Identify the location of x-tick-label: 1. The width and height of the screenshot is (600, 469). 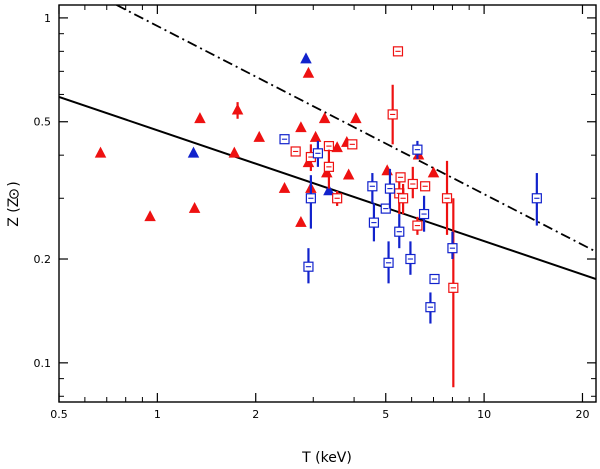
(157, 414).